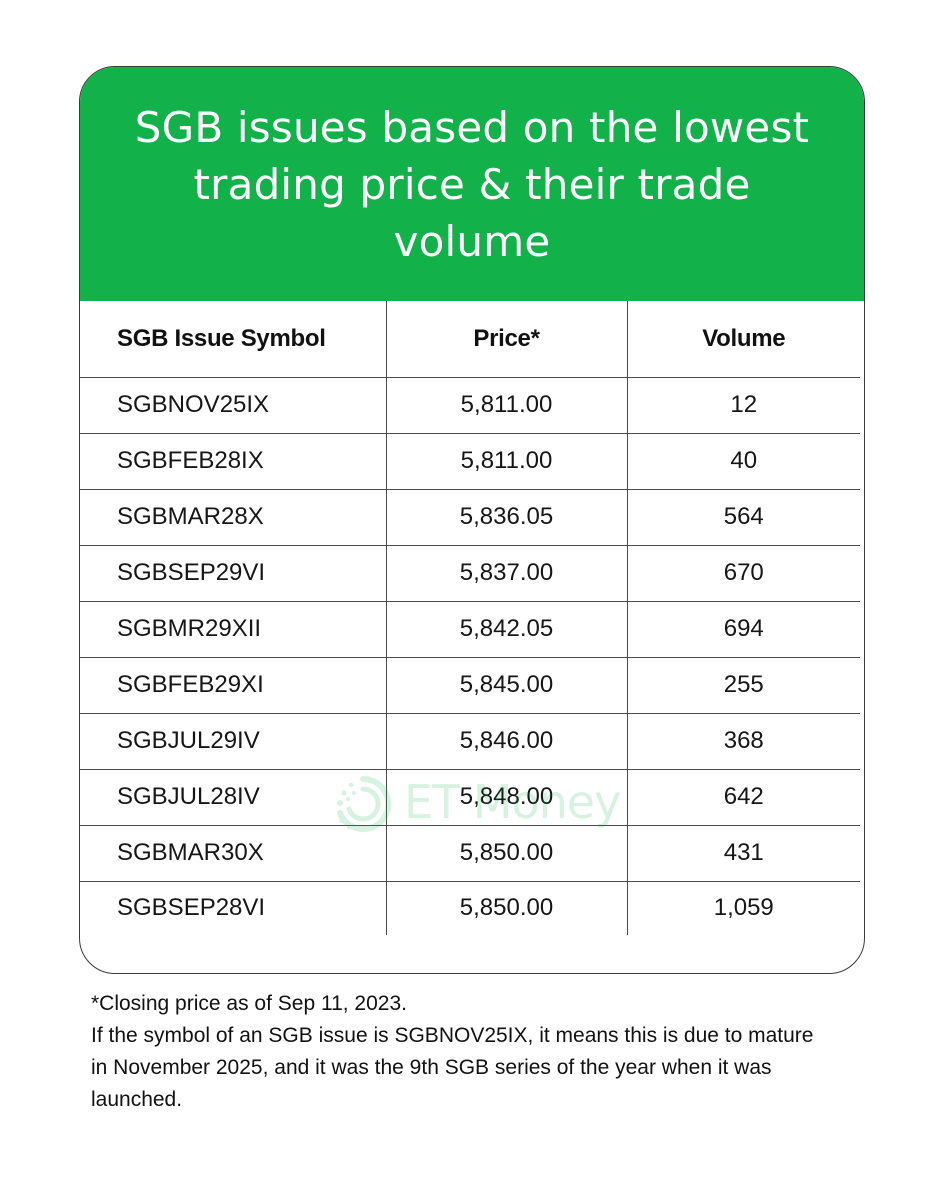 This screenshot has height=1200, width=944. I want to click on cell-symbol: SGBSEP28VI, so click(191, 908).